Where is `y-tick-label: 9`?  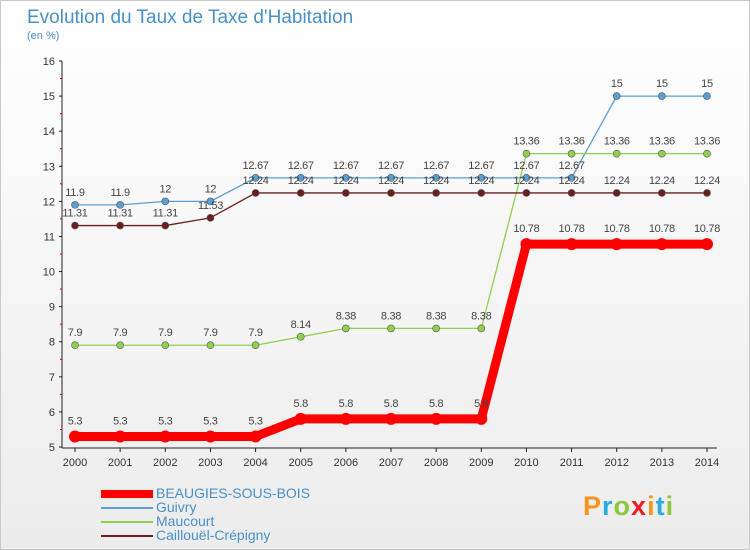
y-tick-label: 9 is located at coordinates (52, 308).